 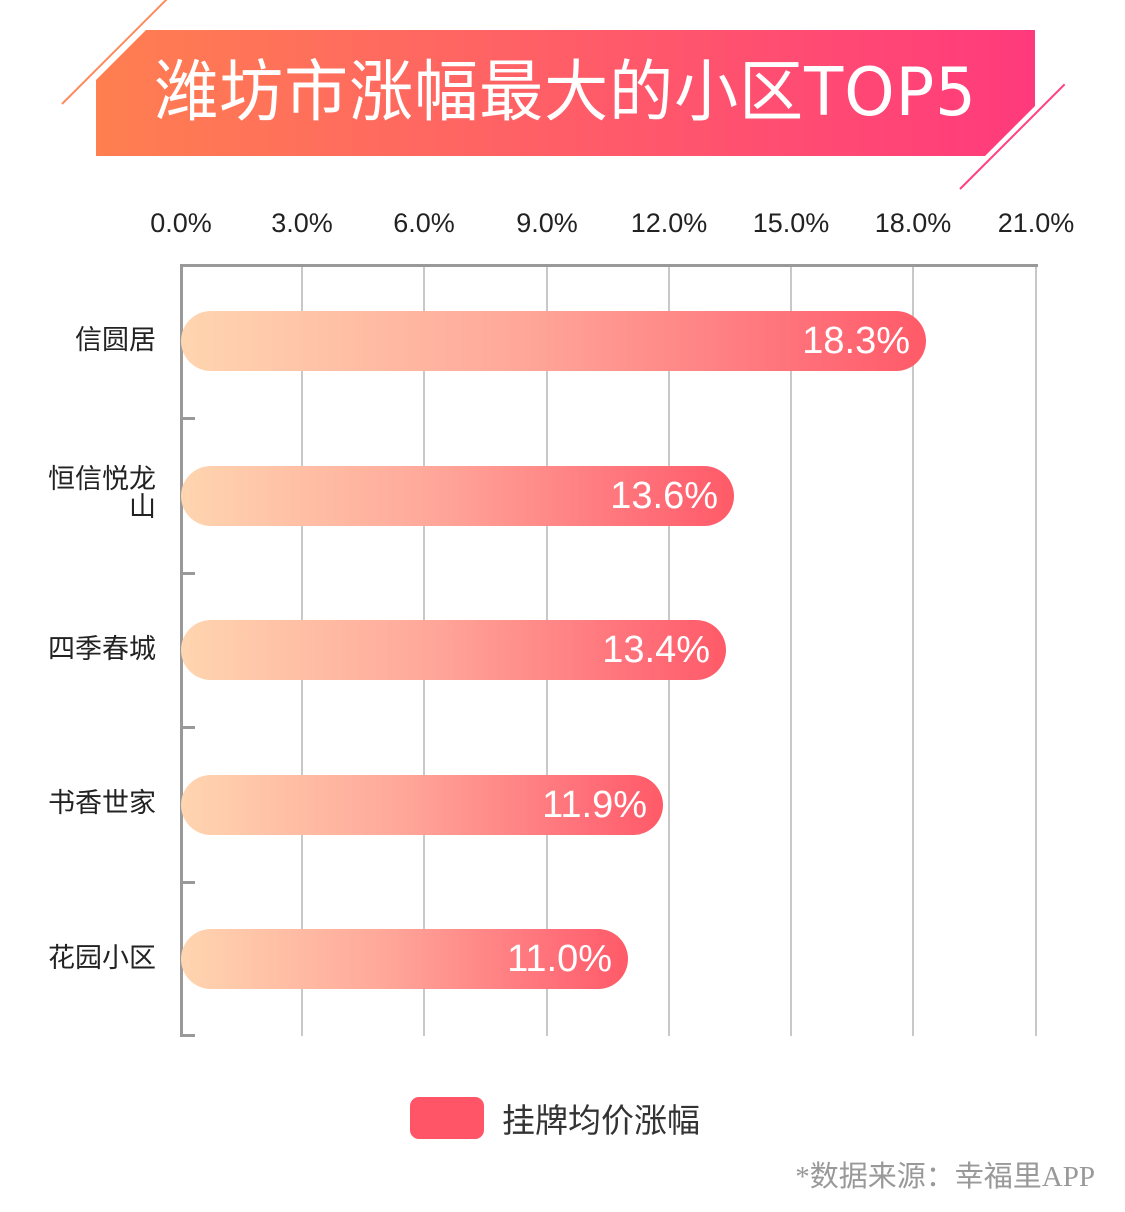 I want to click on legend-swatch, so click(x=447, y=1118).